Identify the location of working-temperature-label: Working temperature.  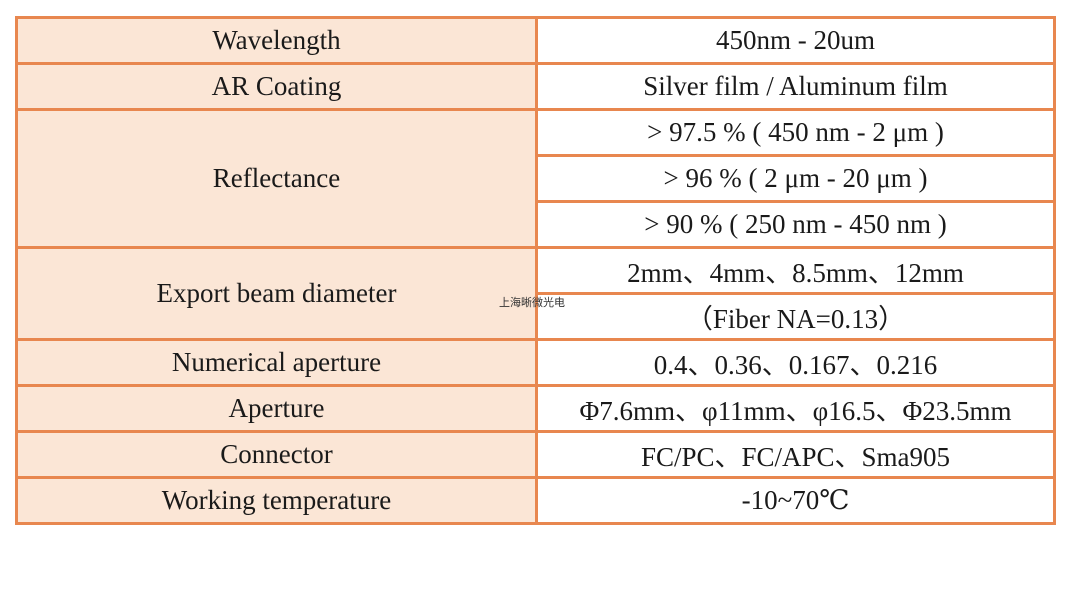
(276, 500).